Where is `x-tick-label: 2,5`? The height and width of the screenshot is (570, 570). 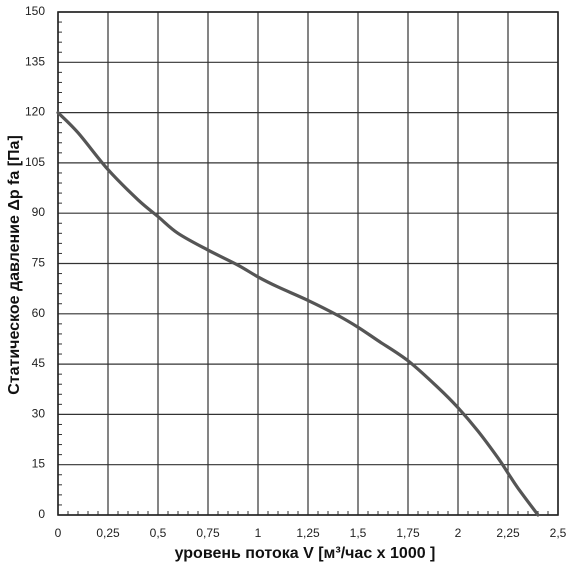 x-tick-label: 2,5 is located at coordinates (558, 533).